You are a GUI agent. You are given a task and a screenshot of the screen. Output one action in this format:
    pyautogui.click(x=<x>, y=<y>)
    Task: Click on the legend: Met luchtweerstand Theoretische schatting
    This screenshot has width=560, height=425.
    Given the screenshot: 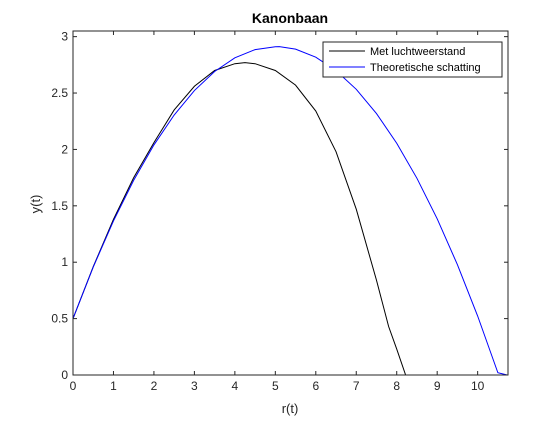 What is the action you would take?
    pyautogui.click(x=412, y=59)
    